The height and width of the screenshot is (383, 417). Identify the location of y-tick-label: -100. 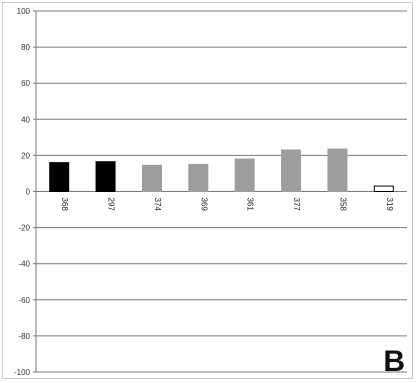
(22, 372).